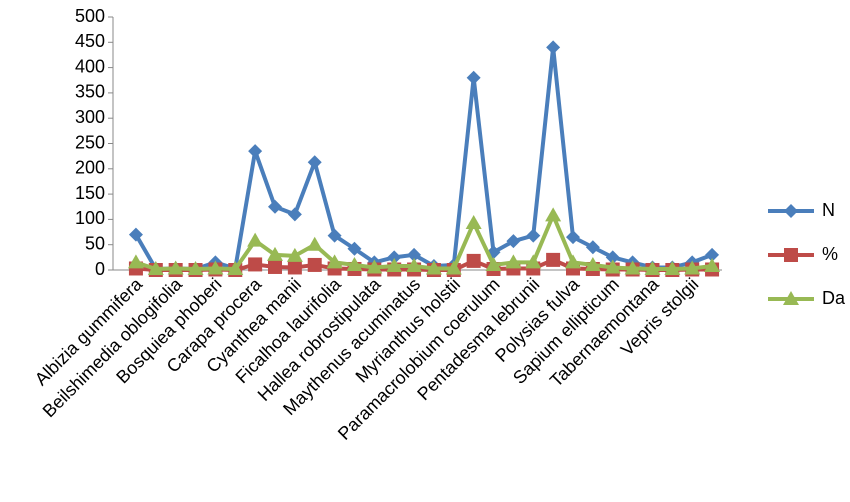 This screenshot has height=502, width=850. I want to click on legend-label: N, so click(828, 210).